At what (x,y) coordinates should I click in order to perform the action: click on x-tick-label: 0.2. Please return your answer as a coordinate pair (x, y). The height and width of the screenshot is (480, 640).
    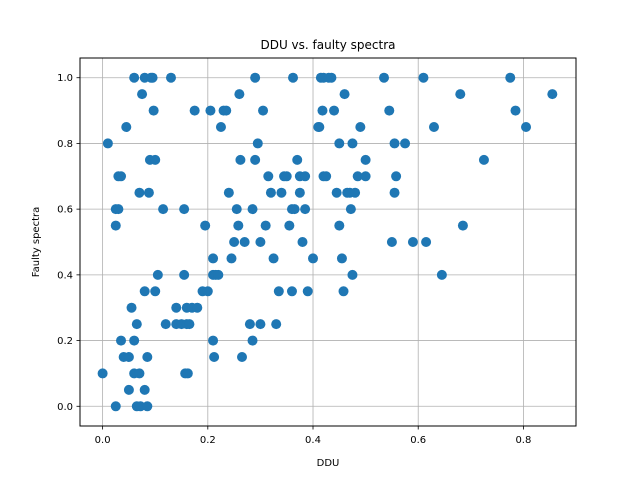
    Looking at the image, I should click on (208, 440).